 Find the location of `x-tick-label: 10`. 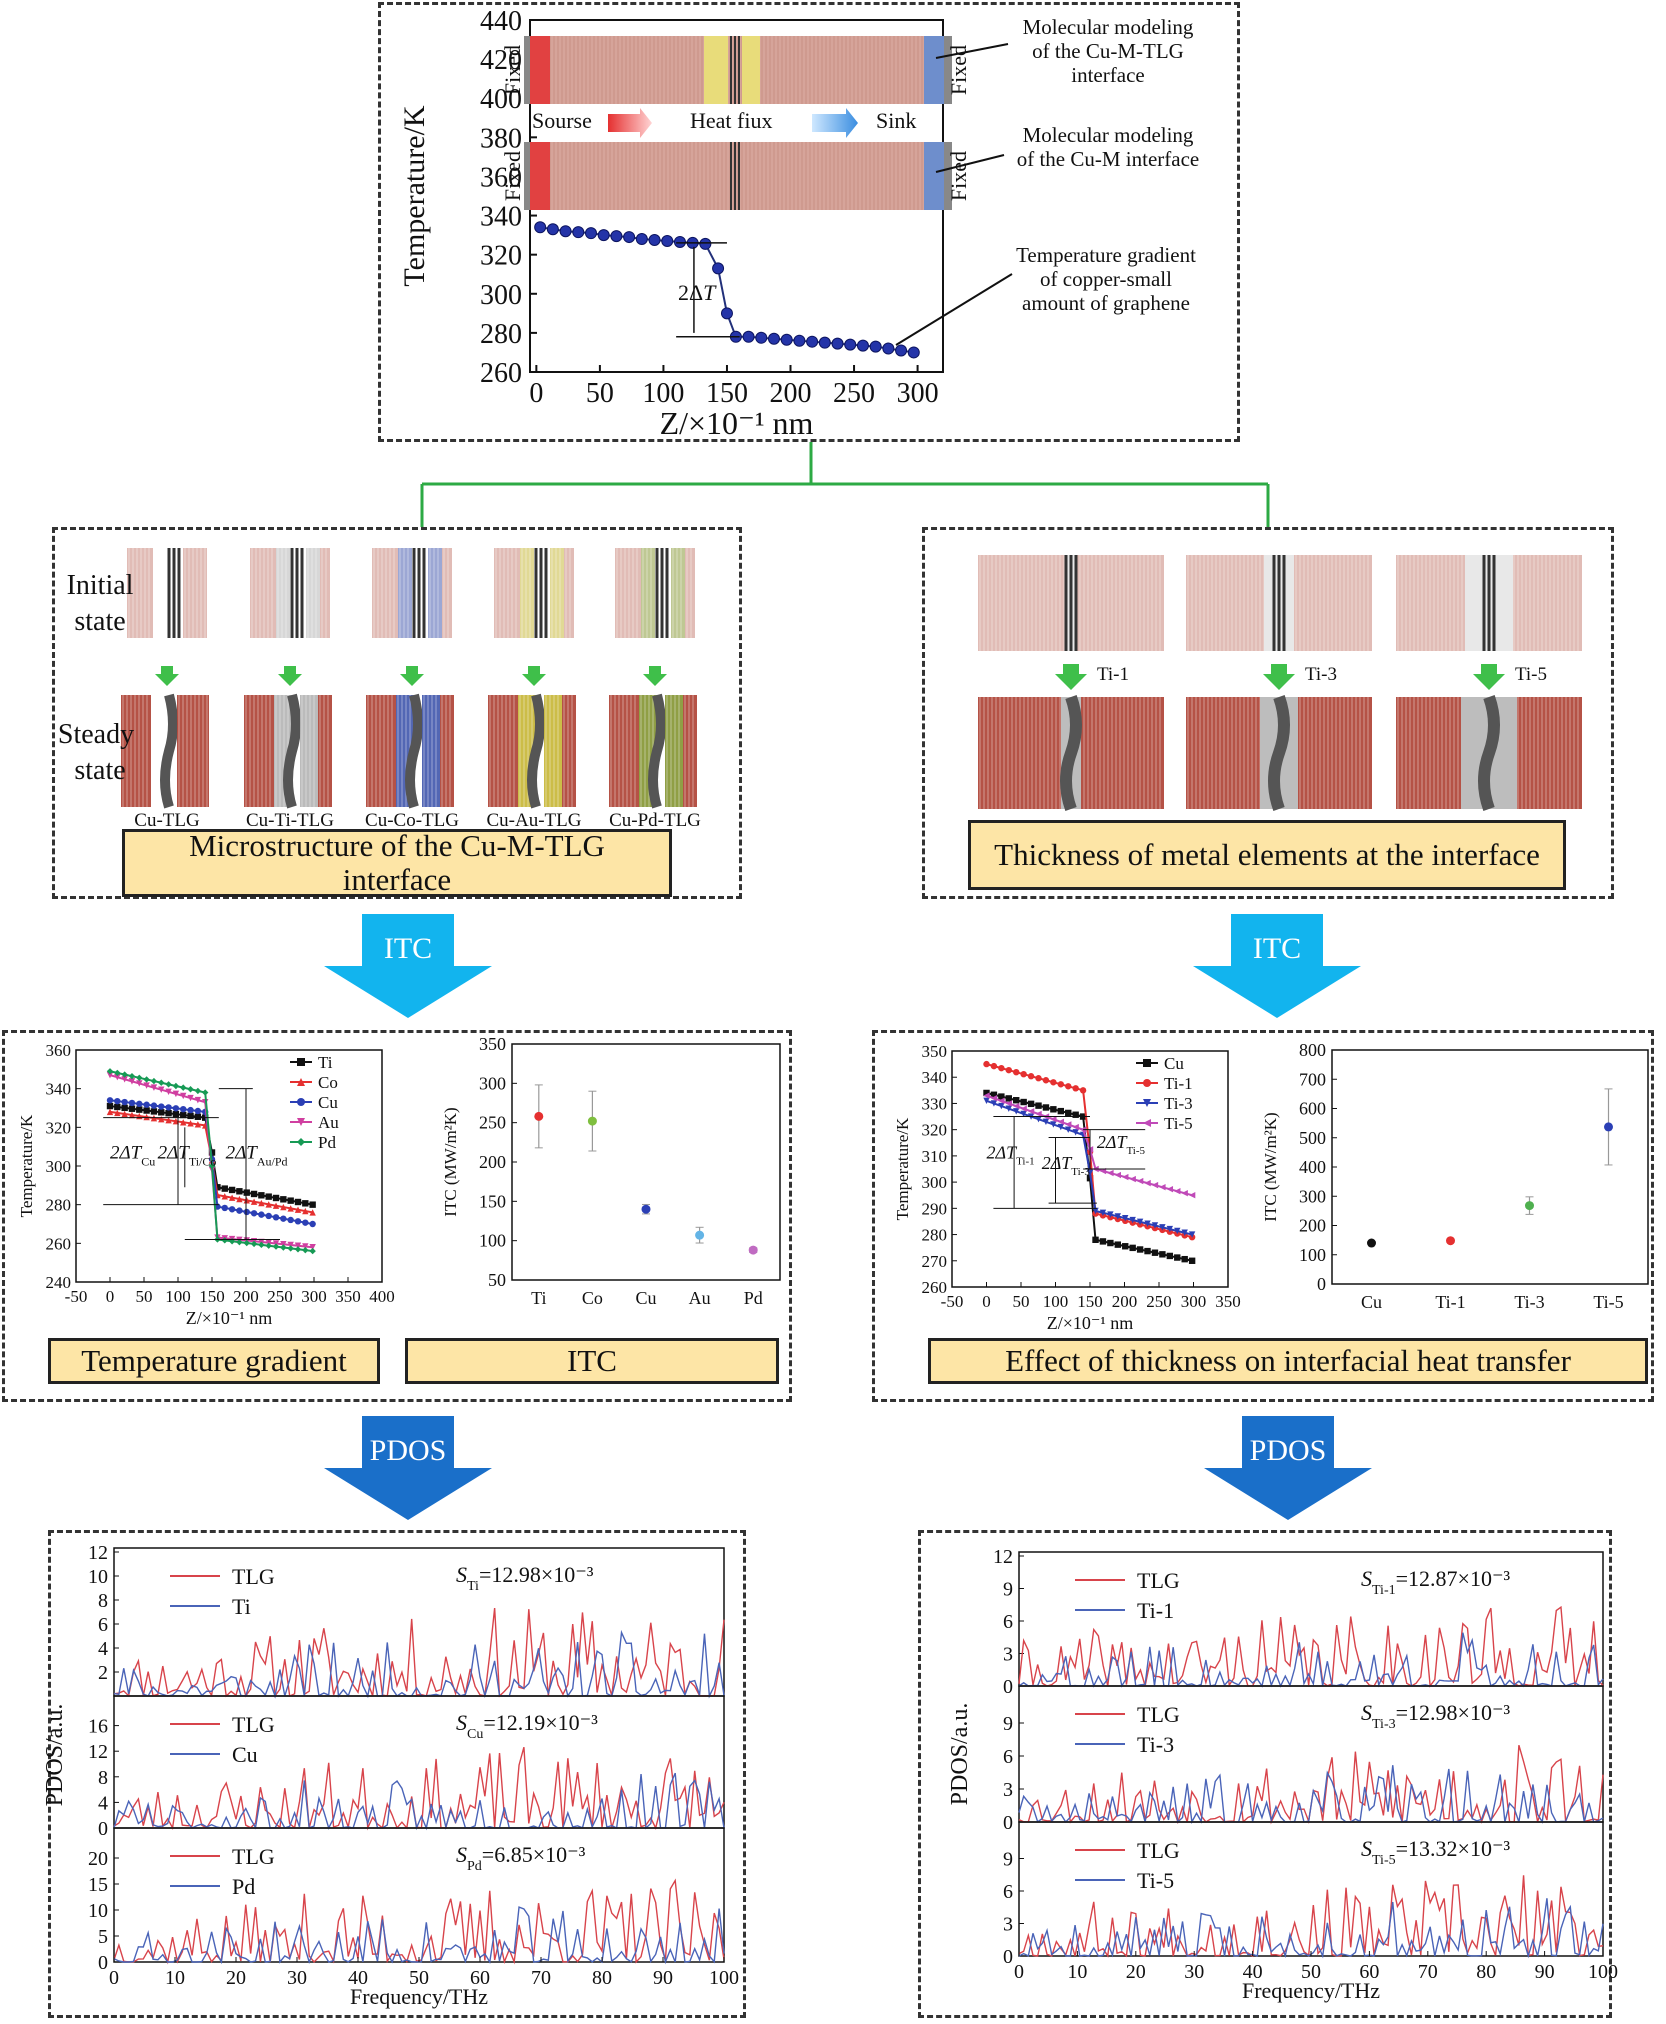

x-tick-label: 10 is located at coordinates (1077, 1972).